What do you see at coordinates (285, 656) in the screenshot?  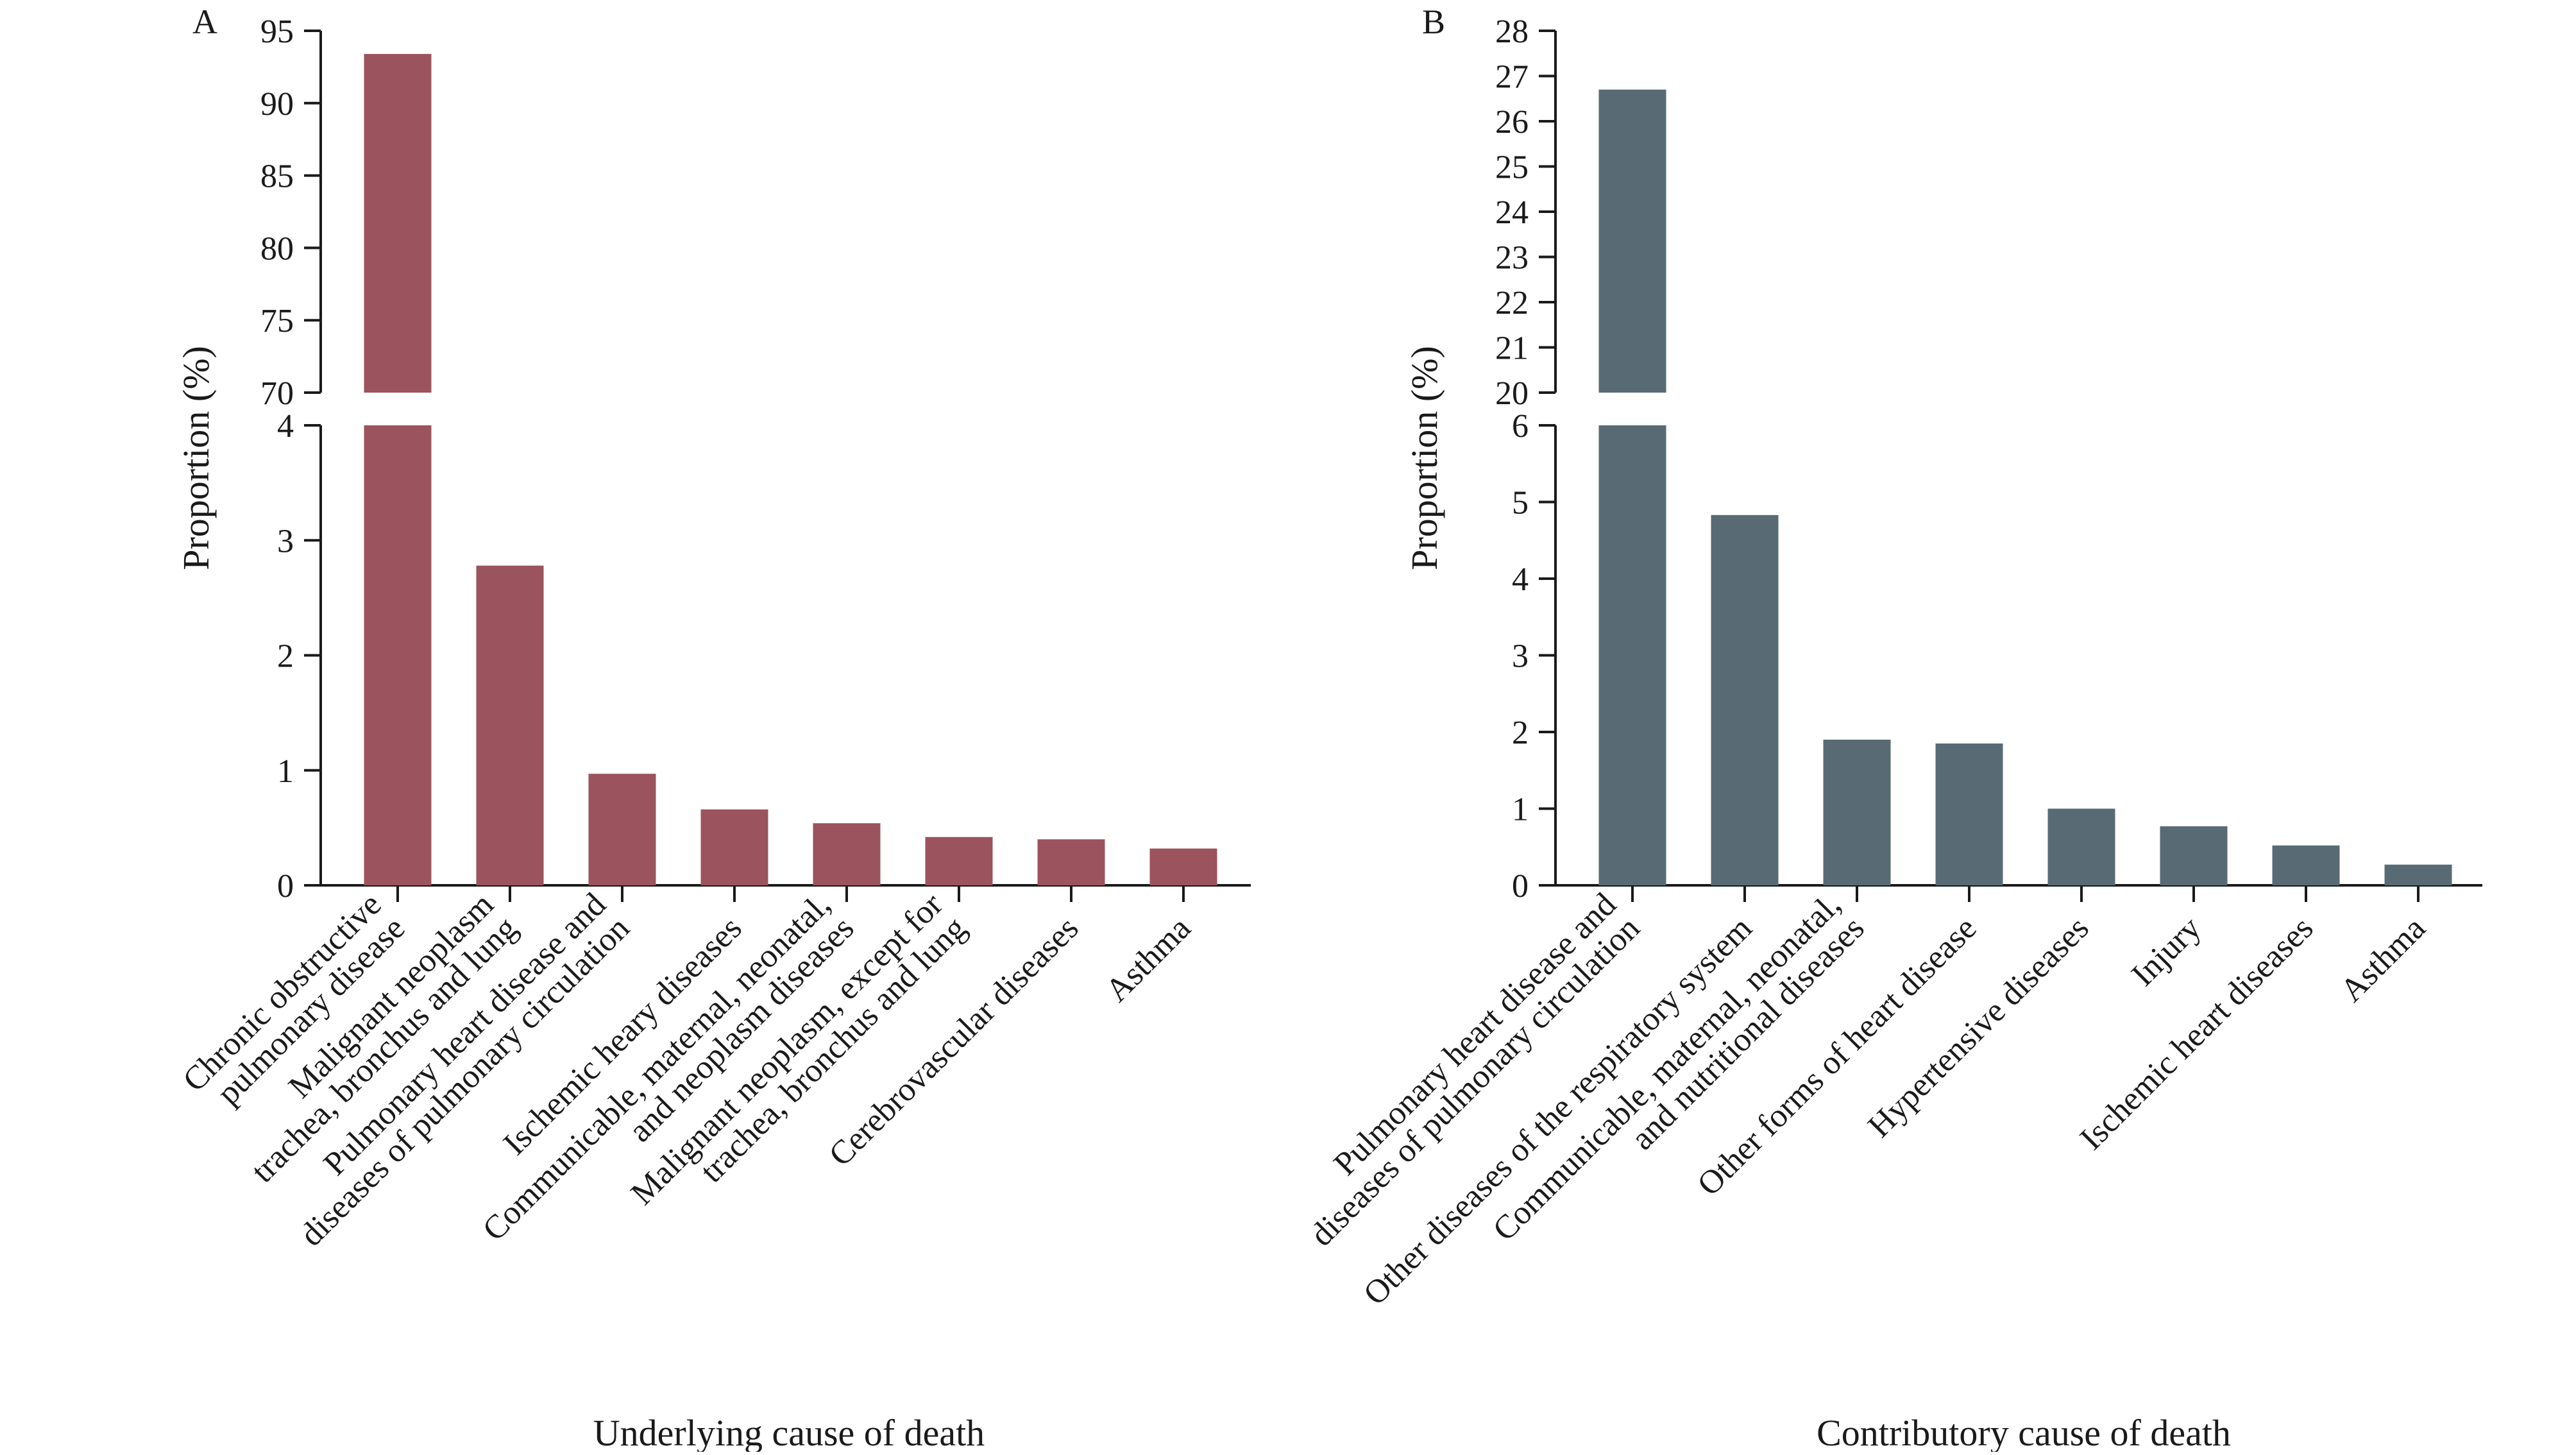 I see `panel-a-y-tick-label: 2` at bounding box center [285, 656].